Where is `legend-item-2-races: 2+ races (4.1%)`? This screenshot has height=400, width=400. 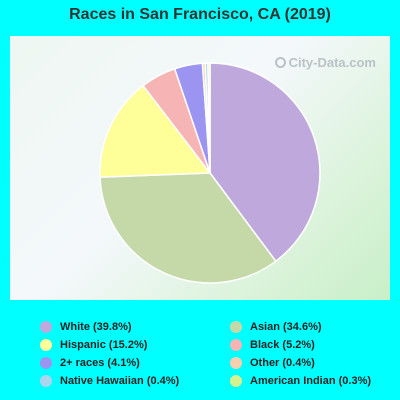 legend-item-2-races: 2+ races (4.1%) is located at coordinates (135, 362).